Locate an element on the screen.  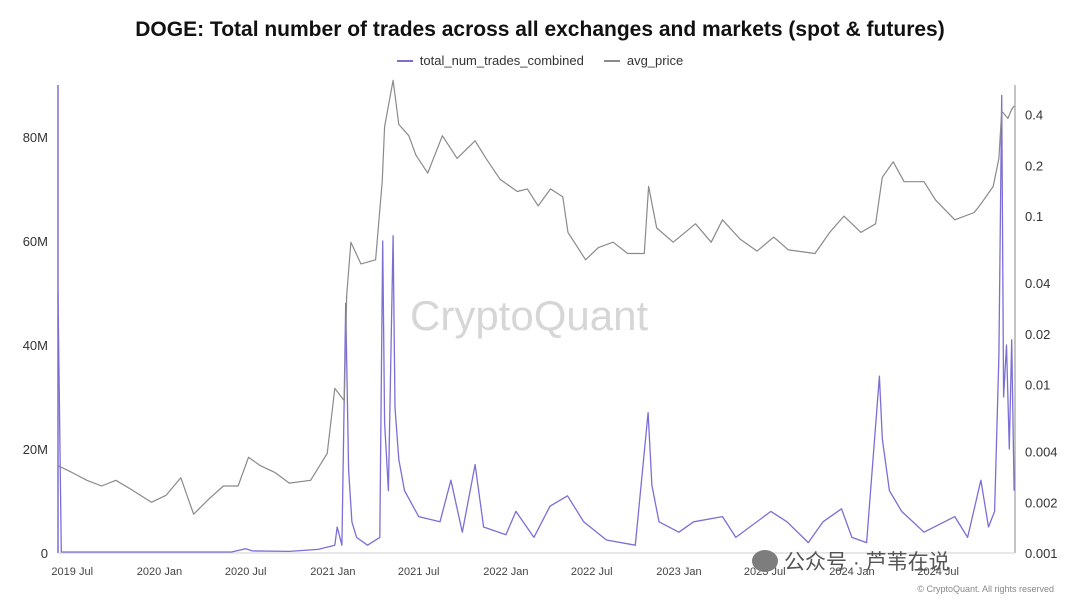
x-tick-label: 2020 Jan is located at coordinates (159, 572).